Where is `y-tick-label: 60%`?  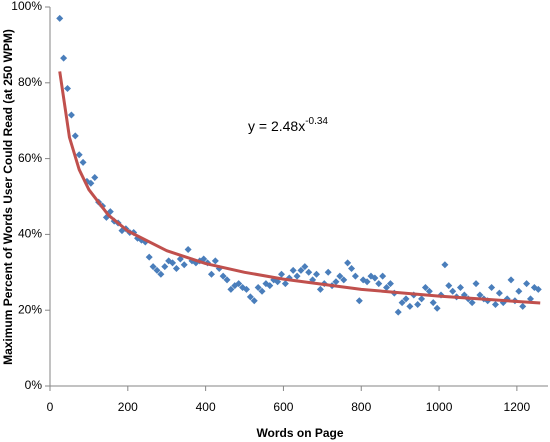 y-tick-label: 60% is located at coordinates (30, 158).